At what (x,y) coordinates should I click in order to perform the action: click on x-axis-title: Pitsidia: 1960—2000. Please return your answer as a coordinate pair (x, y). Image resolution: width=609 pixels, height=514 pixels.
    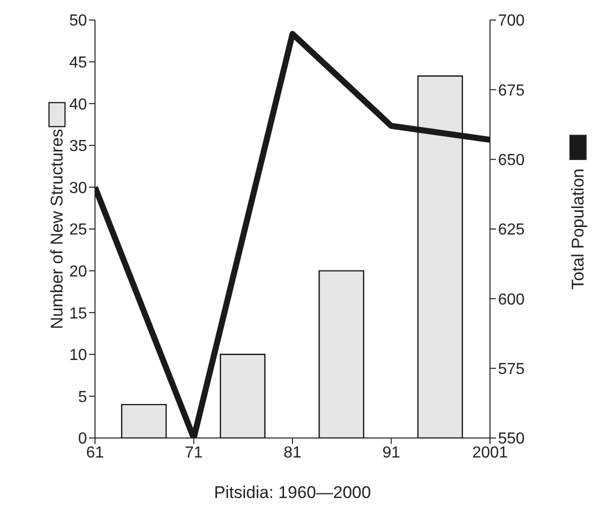
    Looking at the image, I should click on (292, 492).